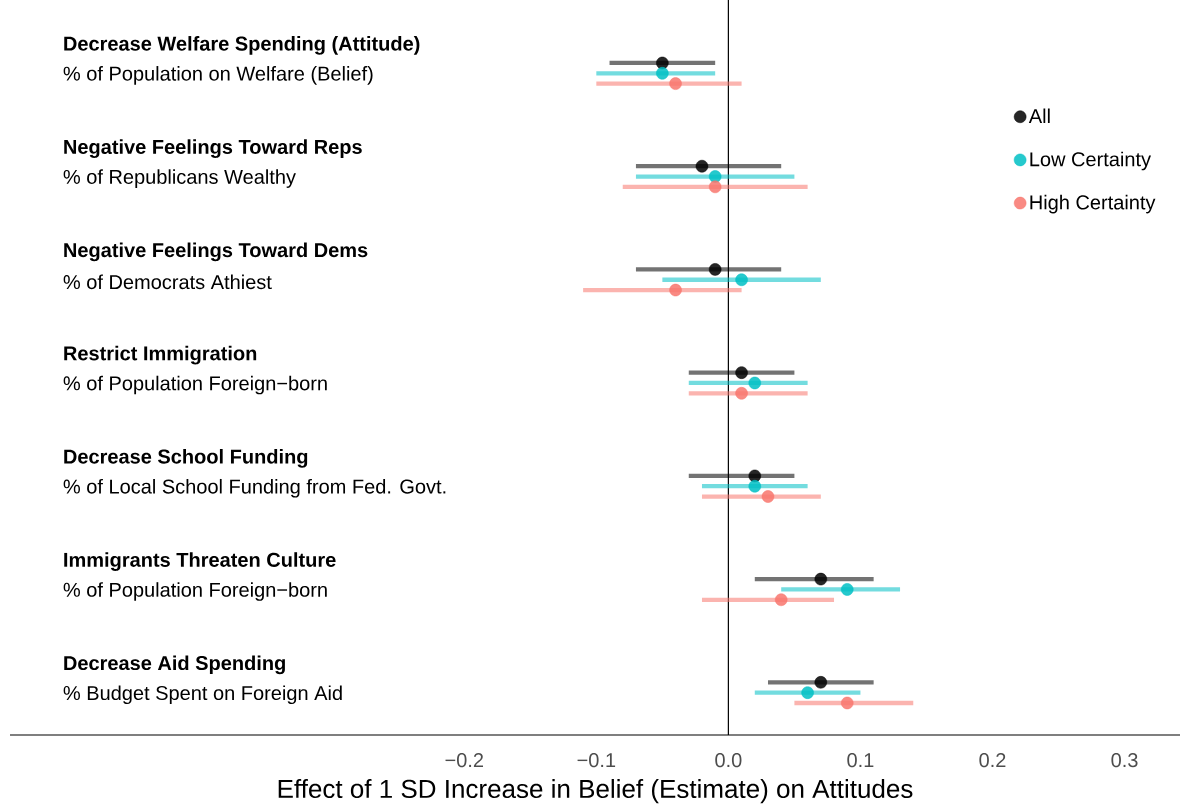 The height and width of the screenshot is (810, 1185). Describe the element at coordinates (186, 458) in the screenshot. I see `y-tick-label: Decrease School Funding` at that location.